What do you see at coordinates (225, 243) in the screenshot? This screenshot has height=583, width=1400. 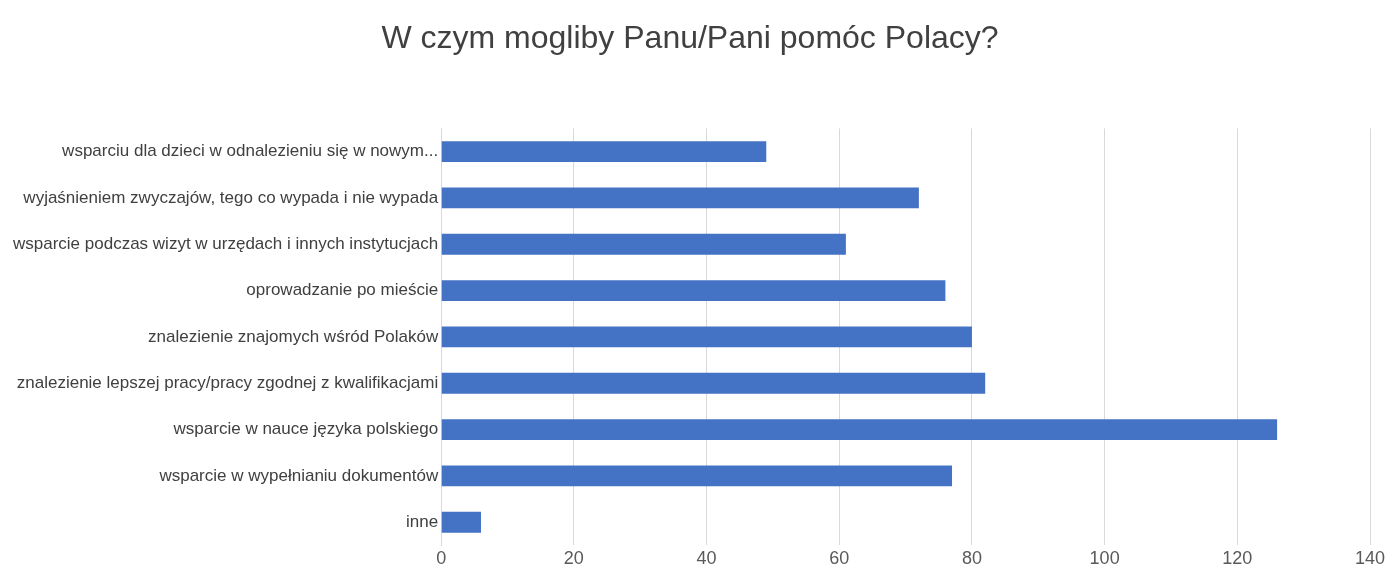 I see `y-tick-label: wsparcie podczas wizyt w urzędach i innych instytucjach` at bounding box center [225, 243].